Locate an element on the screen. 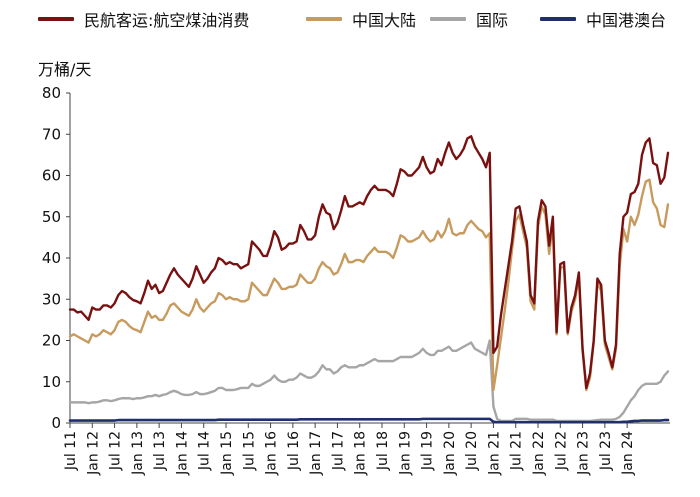  x-tick-label: Jan 16 is located at coordinates (272, 453).